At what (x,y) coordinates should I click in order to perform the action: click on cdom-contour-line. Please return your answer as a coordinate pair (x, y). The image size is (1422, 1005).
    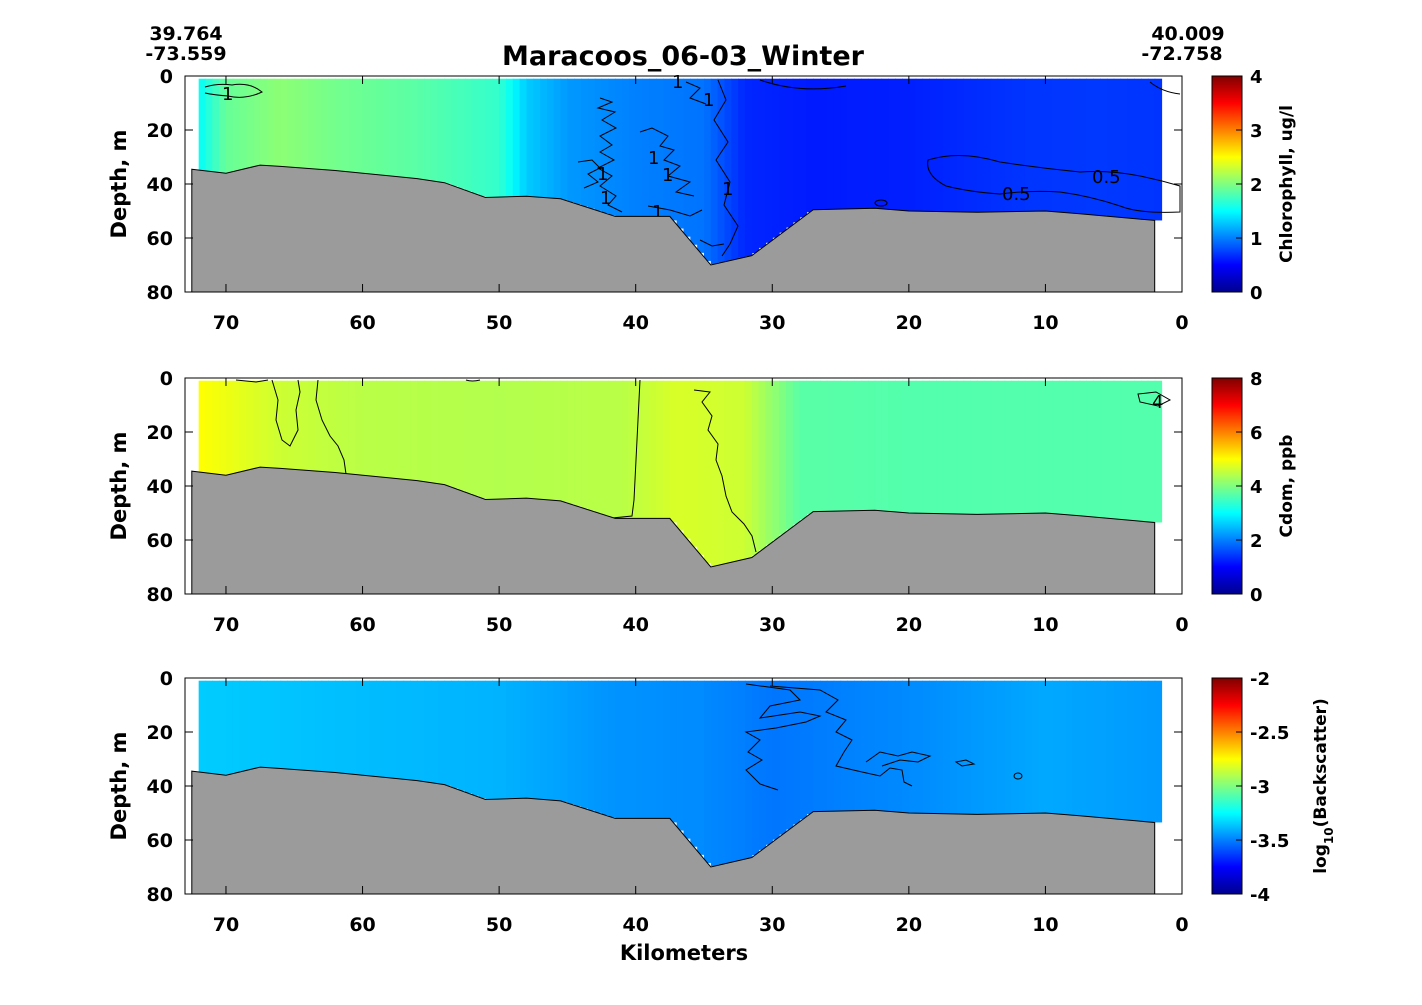
    Looking at the image, I should click on (252, 381).